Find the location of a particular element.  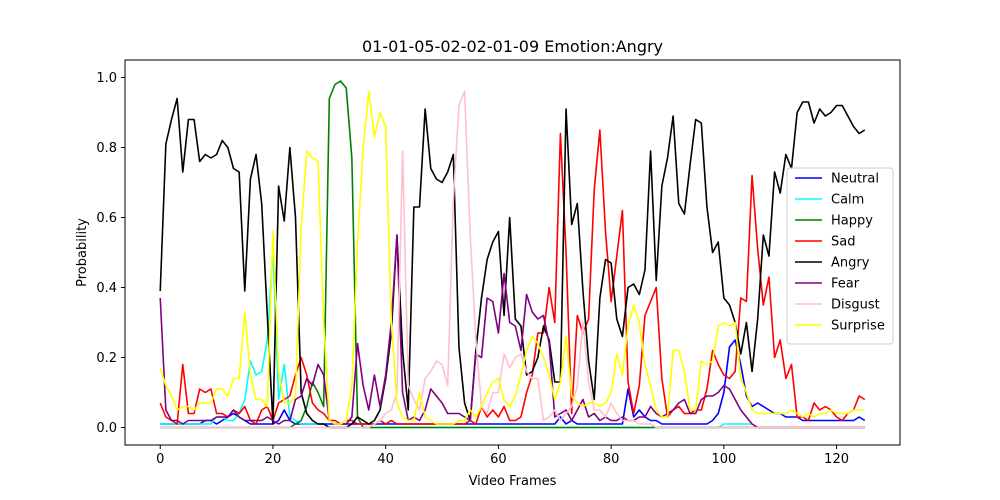

y-tick-label: 0.2 is located at coordinates (106, 358).